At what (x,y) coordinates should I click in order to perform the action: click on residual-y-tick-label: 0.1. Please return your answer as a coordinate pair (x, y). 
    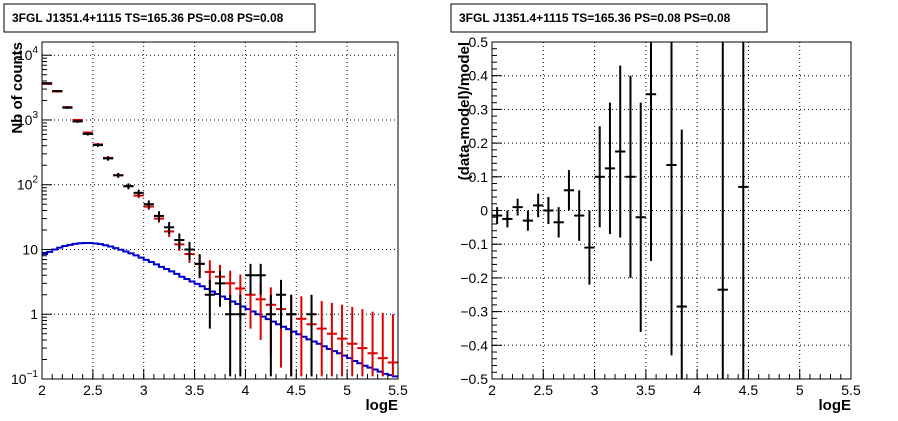
    Looking at the image, I should click on (479, 177).